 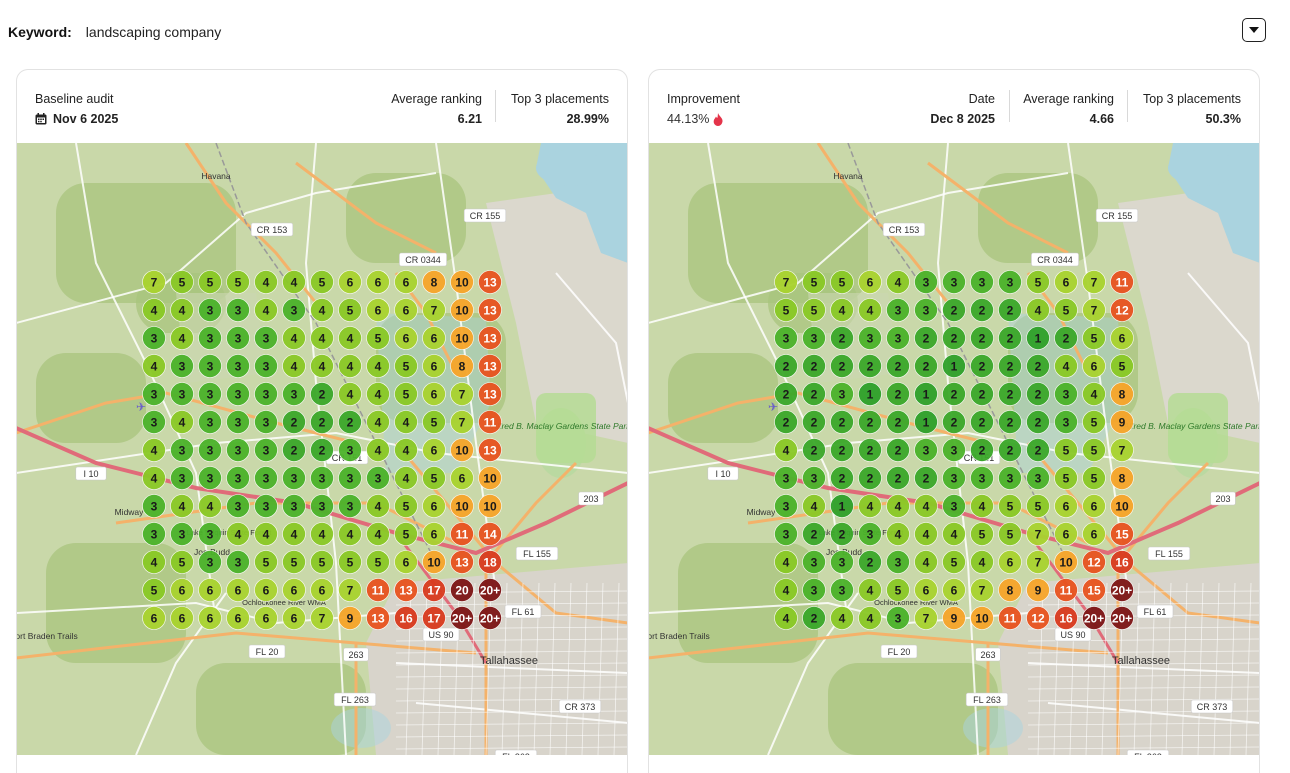 I want to click on rank-dot: 10, so click(x=462, y=338).